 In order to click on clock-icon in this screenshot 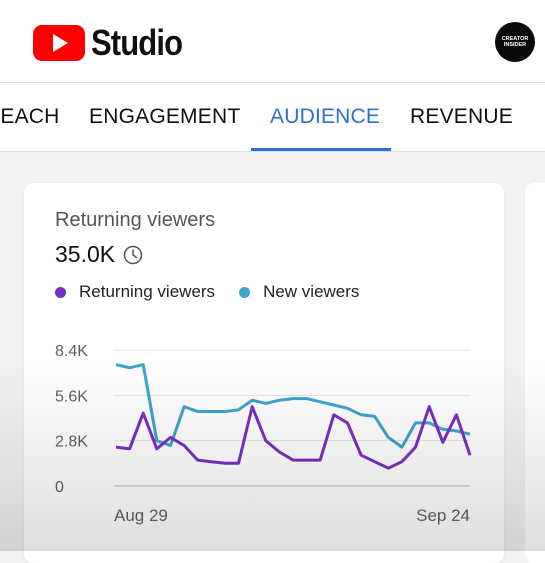, I will do `click(133, 255)`.